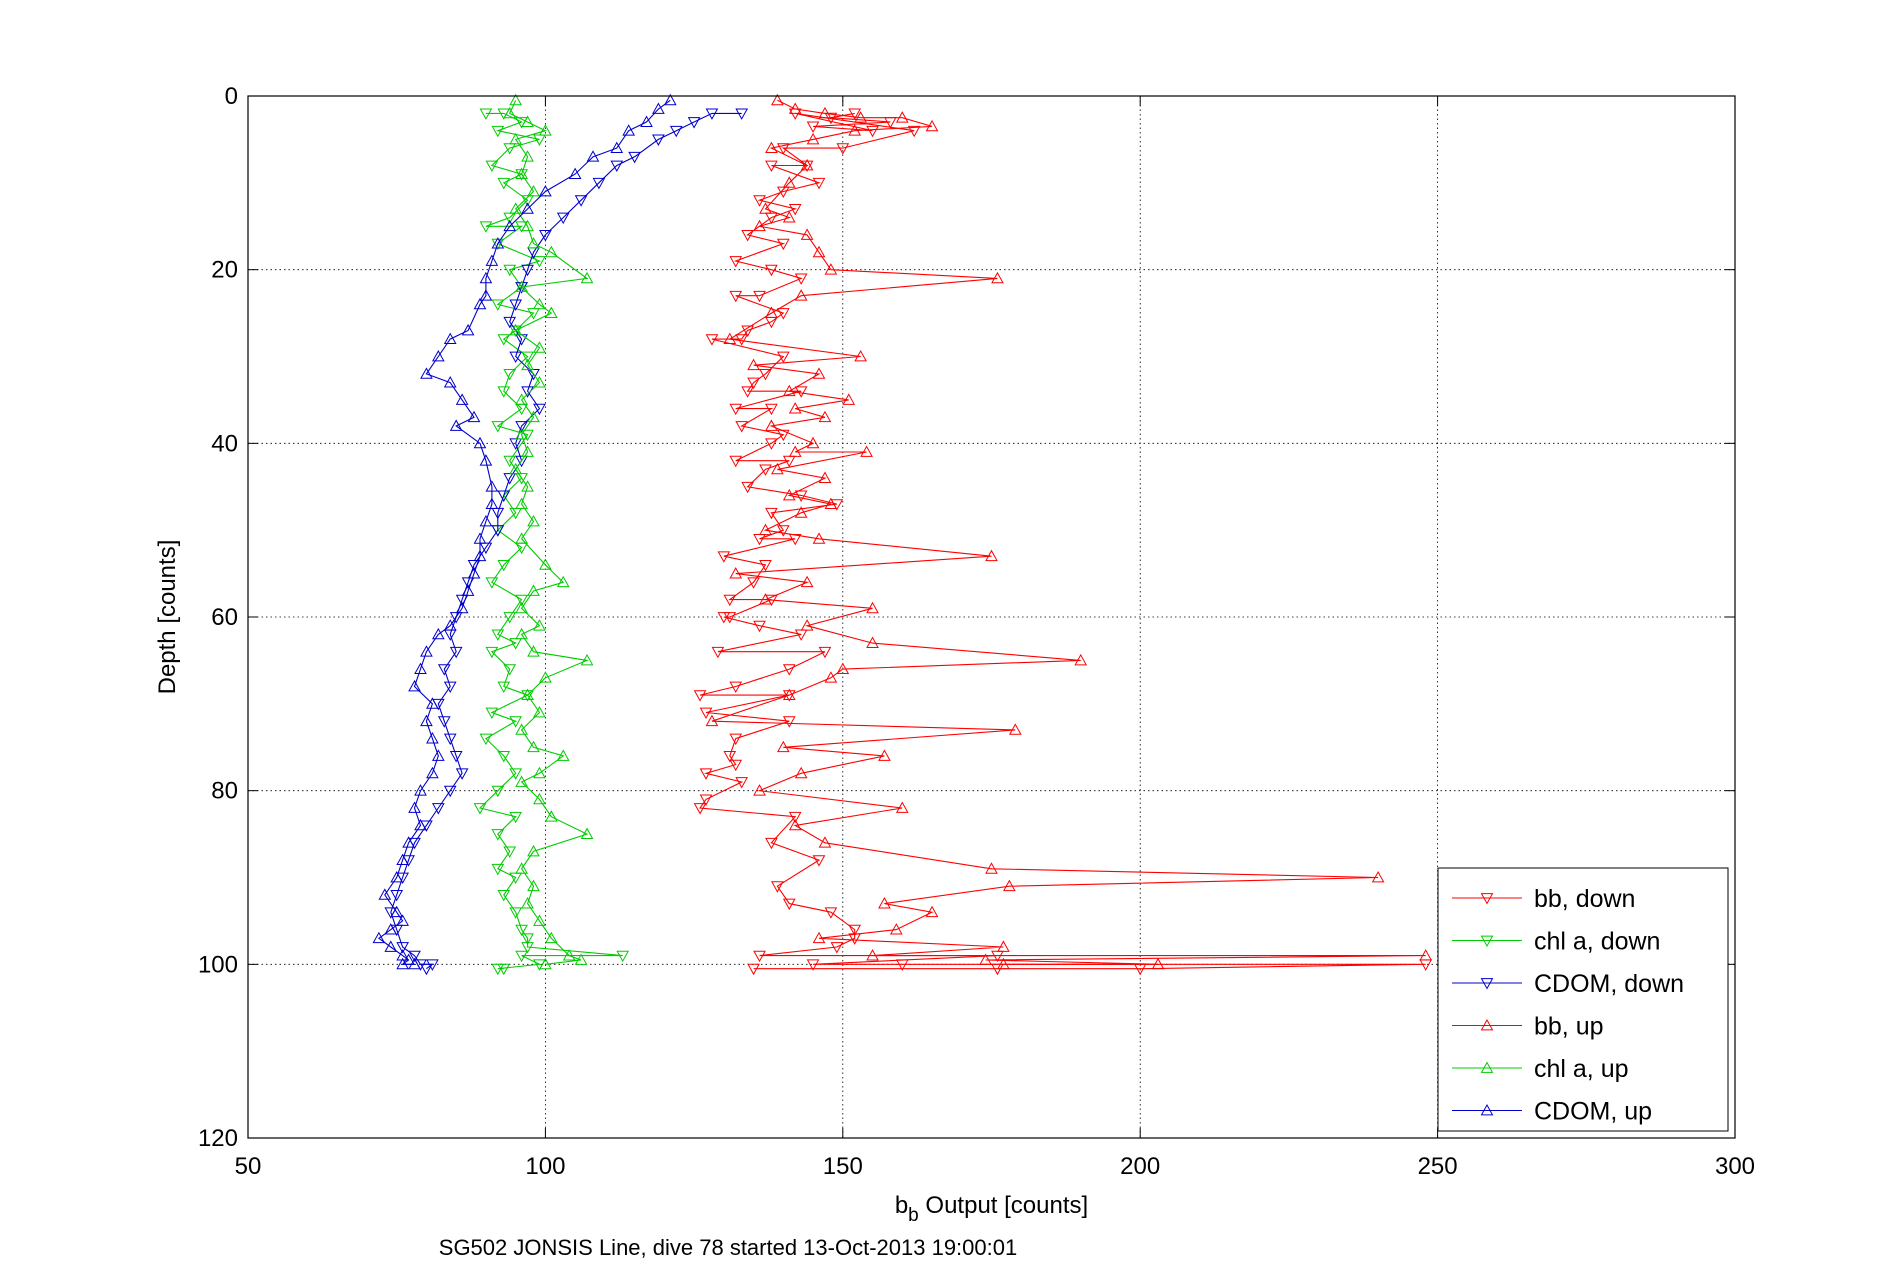 This screenshot has width=1891, height=1267. What do you see at coordinates (1581, 1069) in the screenshot?
I see `legend-label: chl a, up` at bounding box center [1581, 1069].